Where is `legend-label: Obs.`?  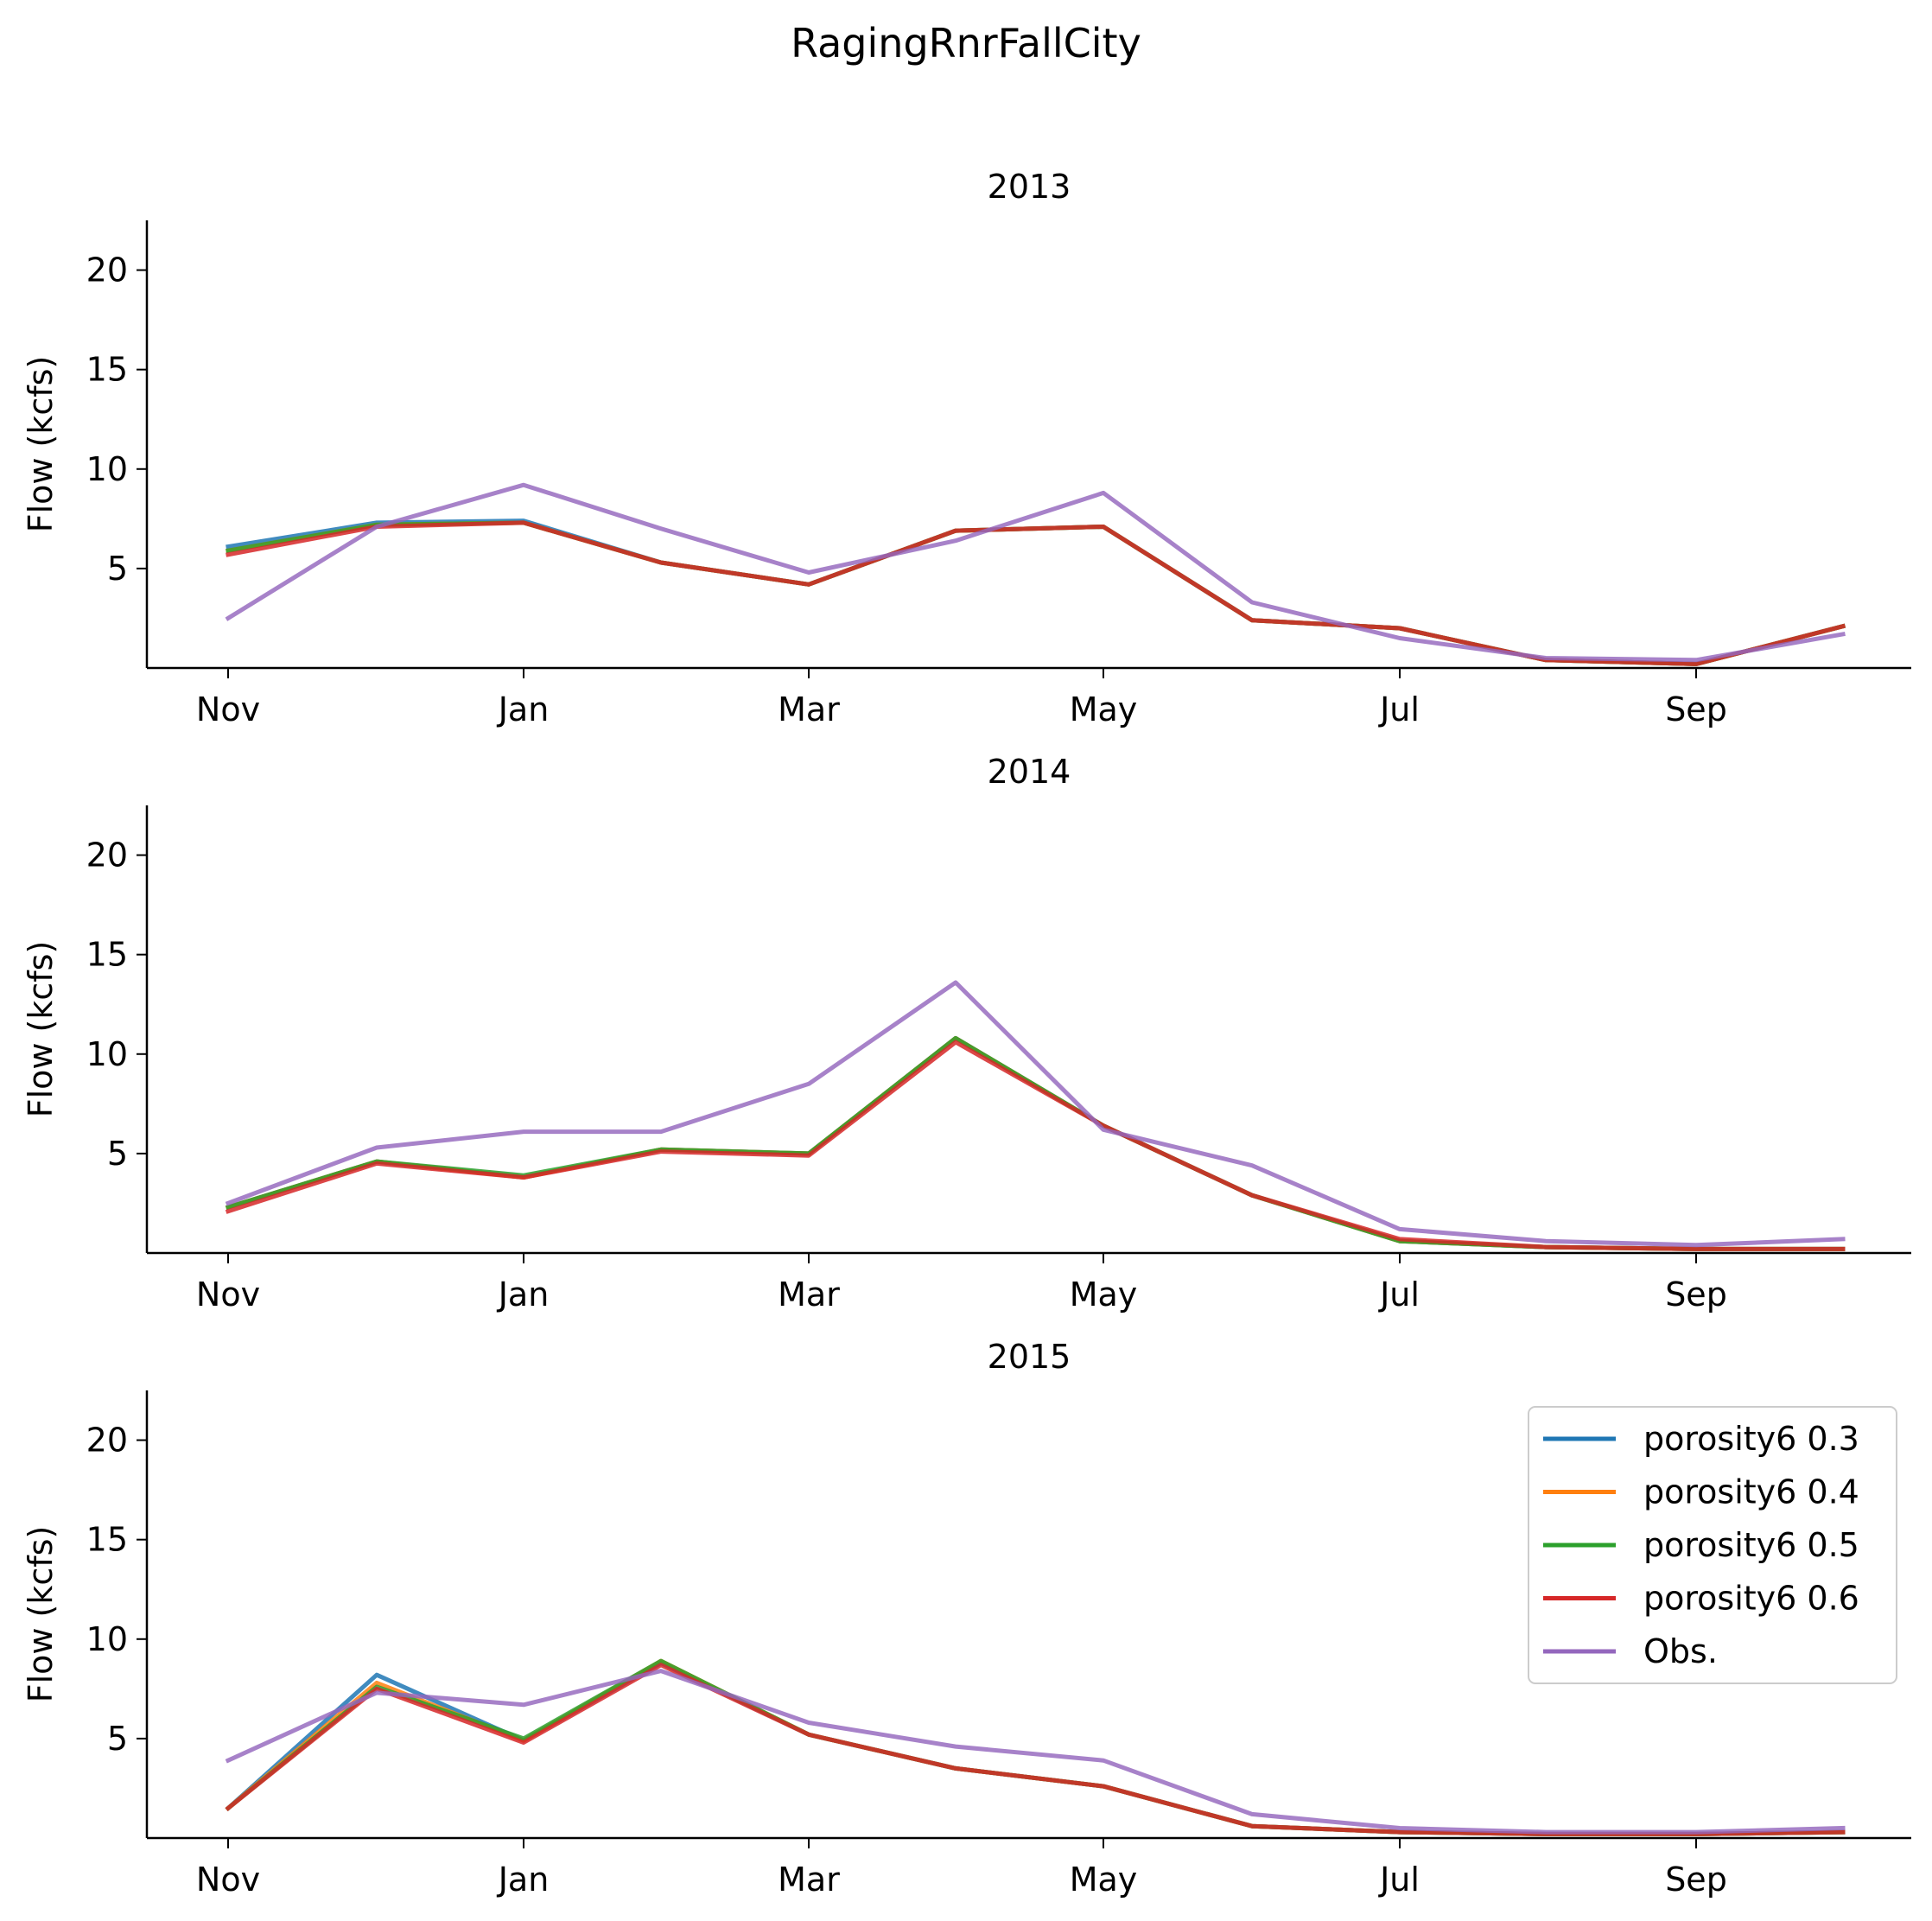 legend-label: Obs. is located at coordinates (1680, 1651).